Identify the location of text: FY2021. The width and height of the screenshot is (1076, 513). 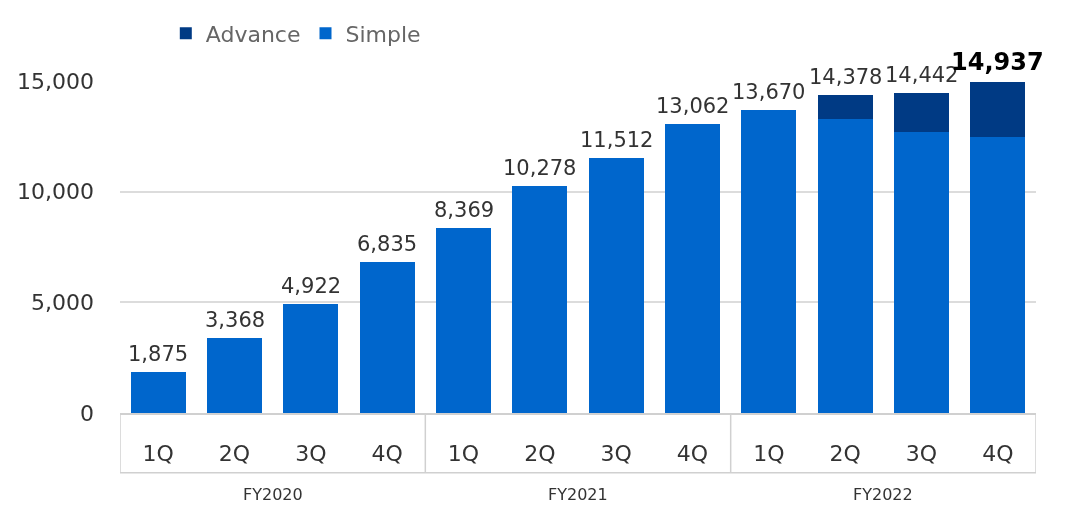
(578, 494).